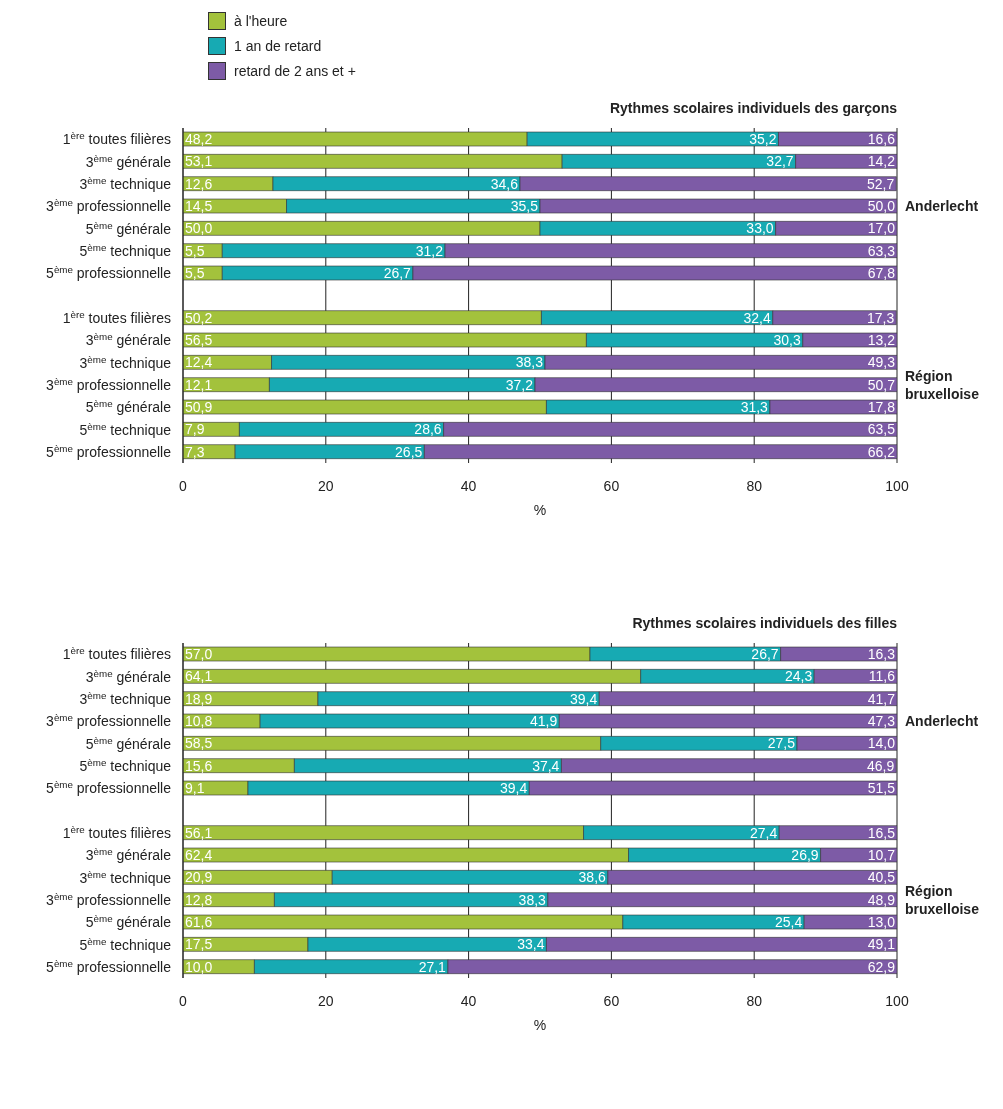 The height and width of the screenshot is (1109, 1003). What do you see at coordinates (199, 743) in the screenshot?
I see `data-label: 58,5` at bounding box center [199, 743].